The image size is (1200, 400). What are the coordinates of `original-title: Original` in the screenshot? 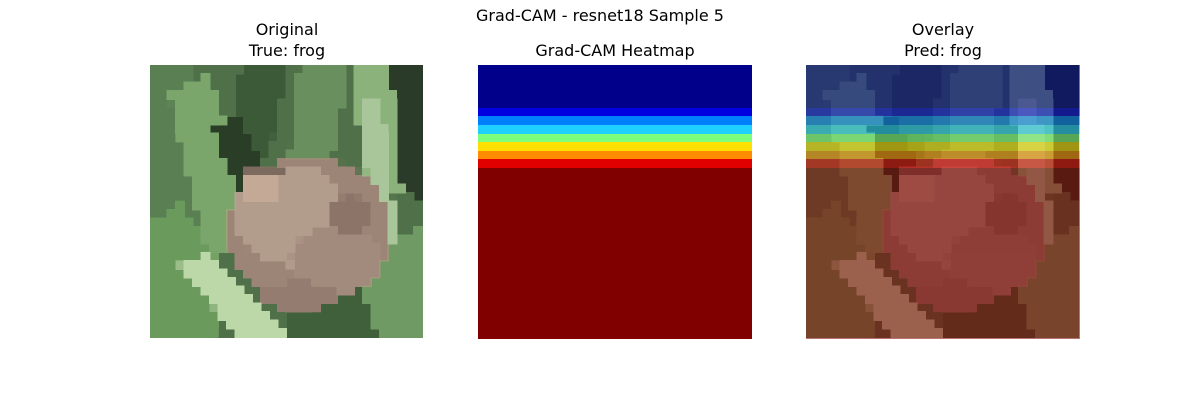 It's located at (287, 29).